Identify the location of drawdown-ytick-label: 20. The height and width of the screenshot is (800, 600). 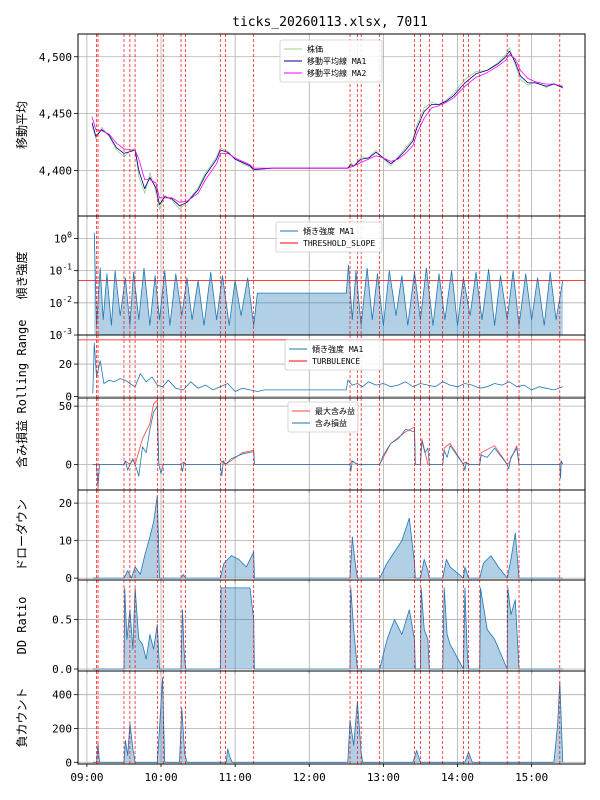
(65, 503).